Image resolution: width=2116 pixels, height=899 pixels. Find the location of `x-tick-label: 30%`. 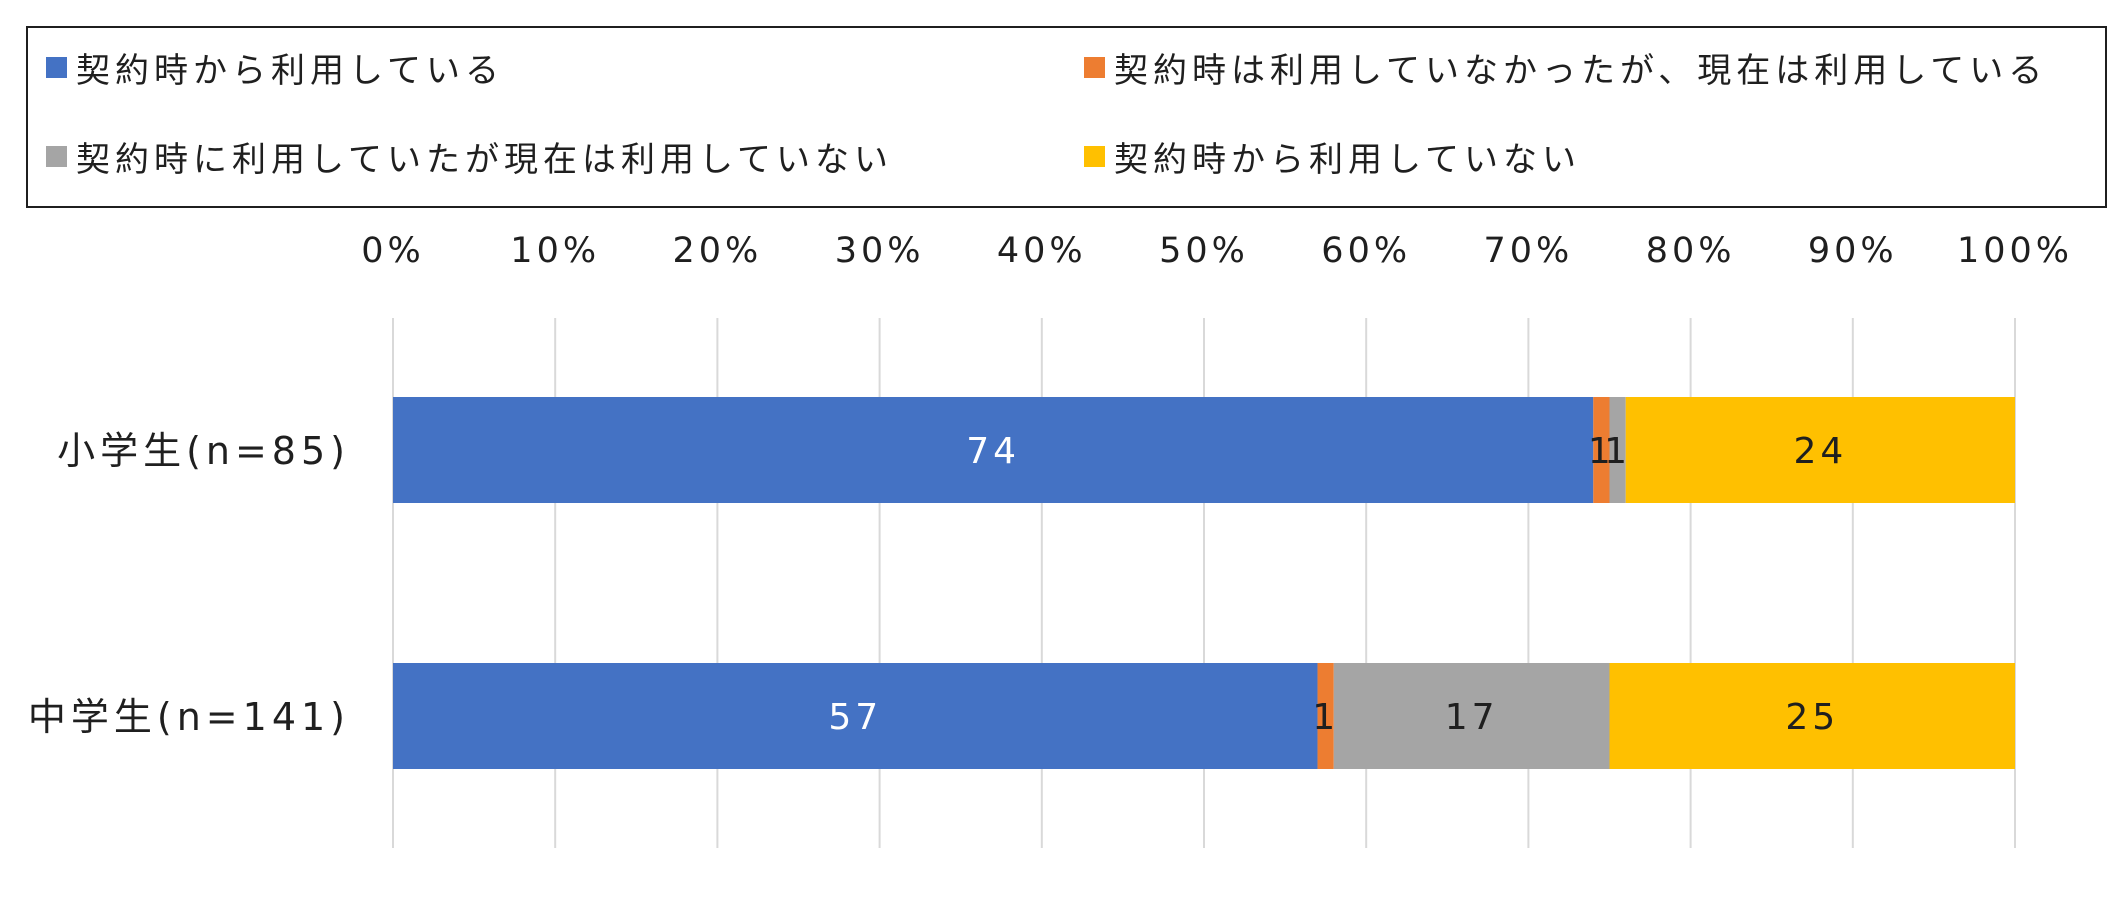

x-tick-label: 30% is located at coordinates (880, 251).